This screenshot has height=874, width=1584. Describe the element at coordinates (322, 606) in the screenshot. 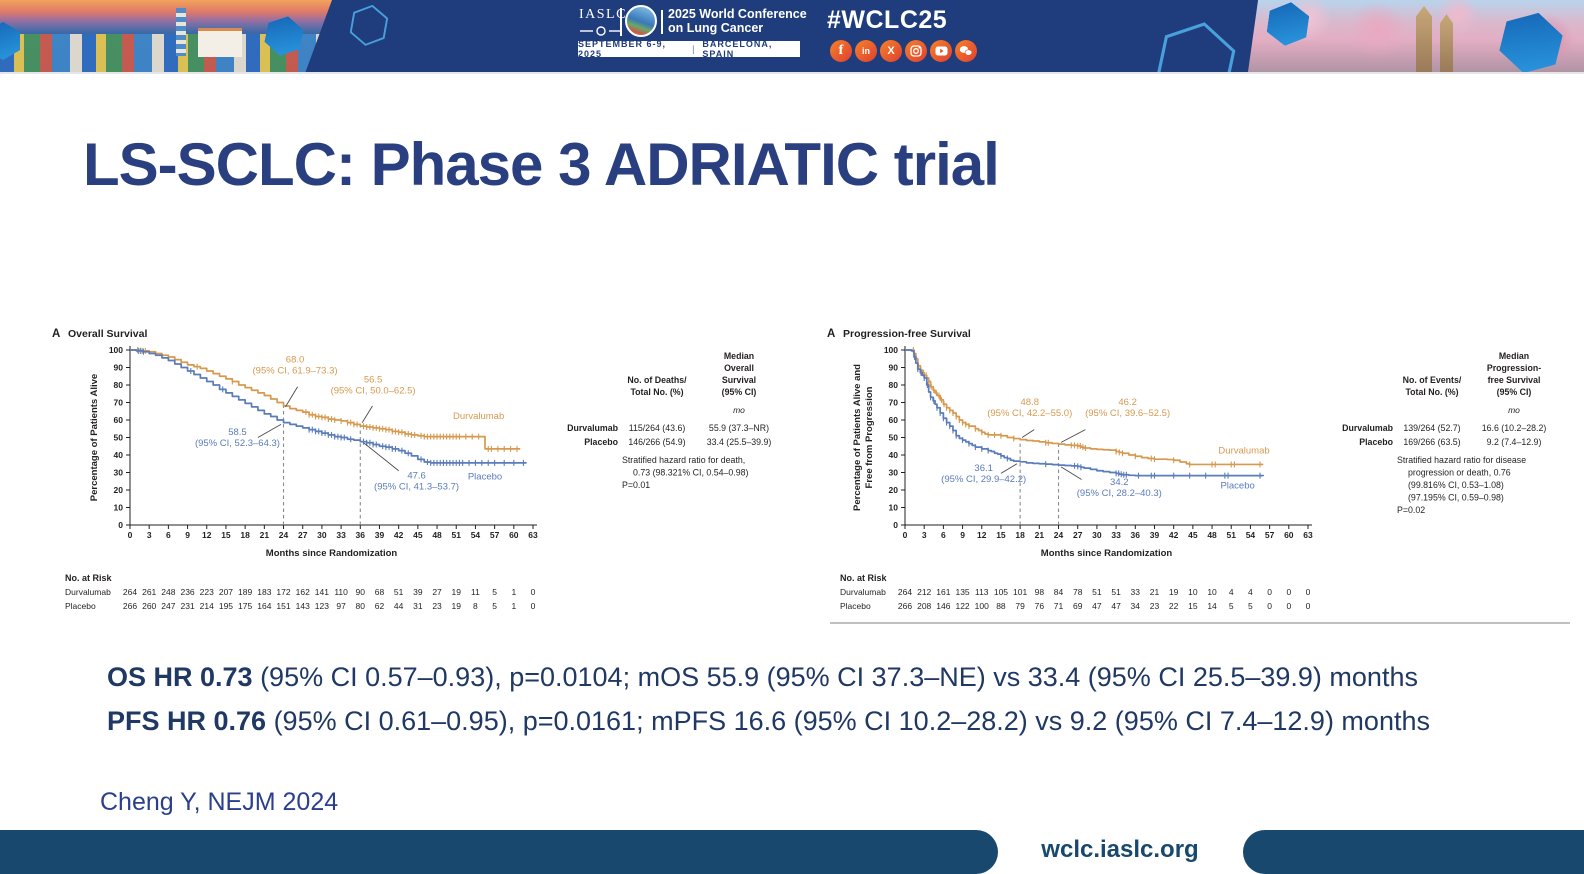

I see `svg-text: 123` at that location.